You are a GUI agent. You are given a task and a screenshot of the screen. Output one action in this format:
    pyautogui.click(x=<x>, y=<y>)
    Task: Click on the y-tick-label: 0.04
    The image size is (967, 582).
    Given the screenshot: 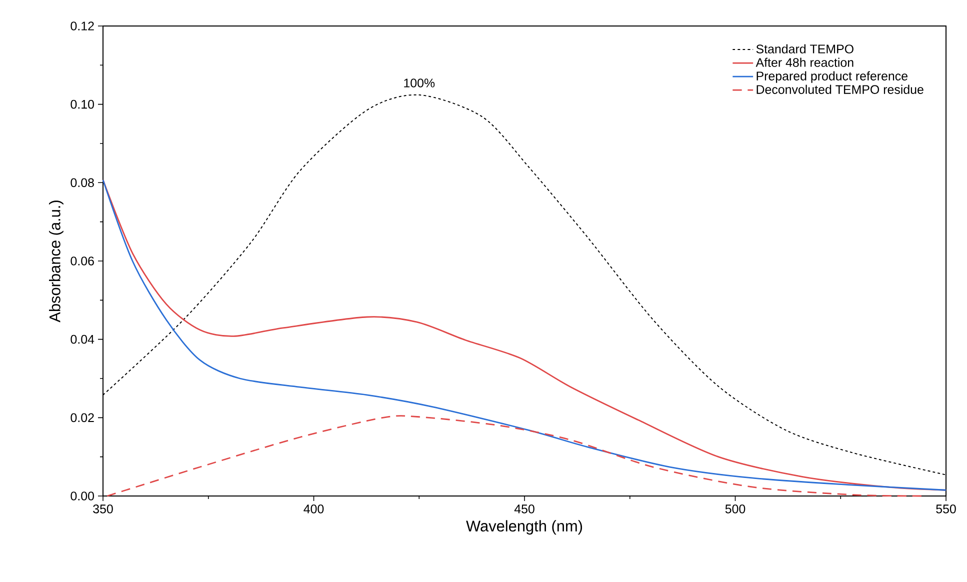 What is the action you would take?
    pyautogui.click(x=82, y=339)
    